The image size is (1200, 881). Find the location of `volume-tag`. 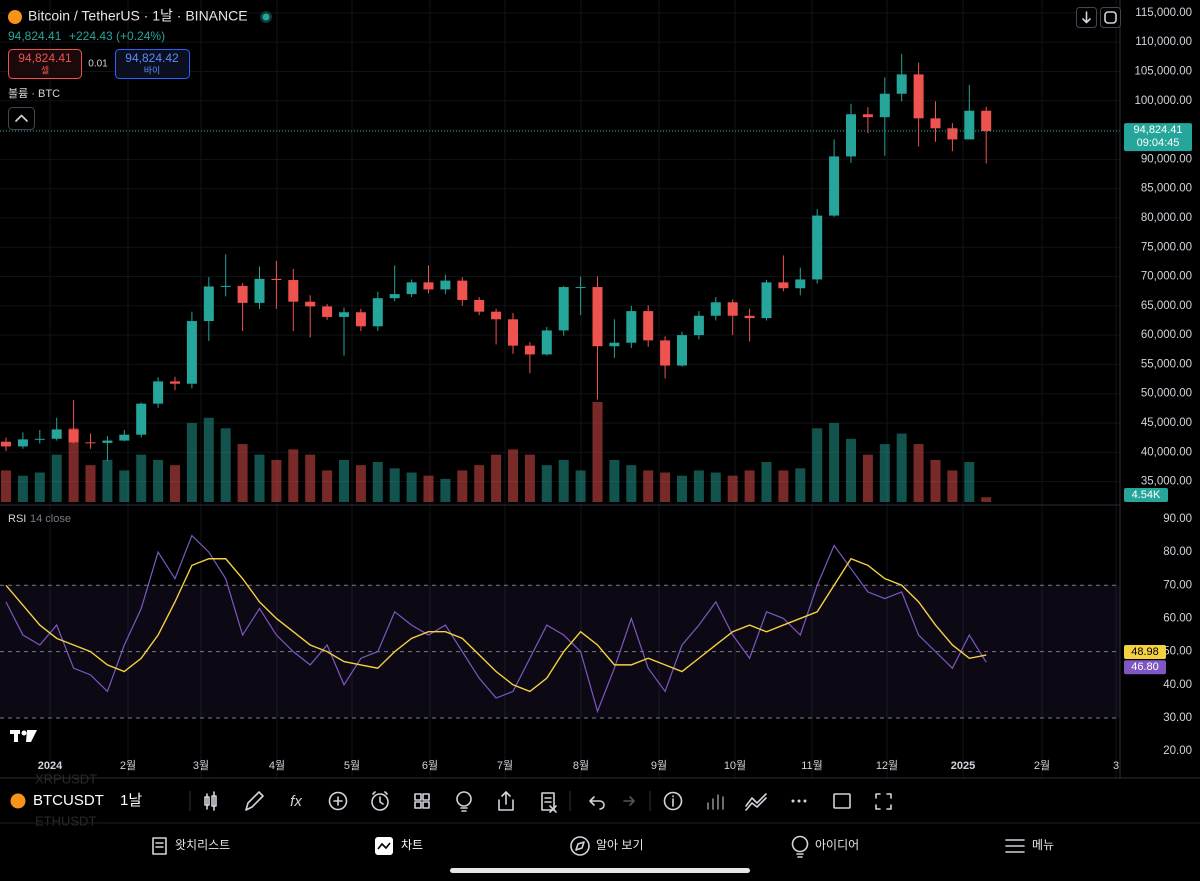

volume-tag is located at coordinates (1146, 495).